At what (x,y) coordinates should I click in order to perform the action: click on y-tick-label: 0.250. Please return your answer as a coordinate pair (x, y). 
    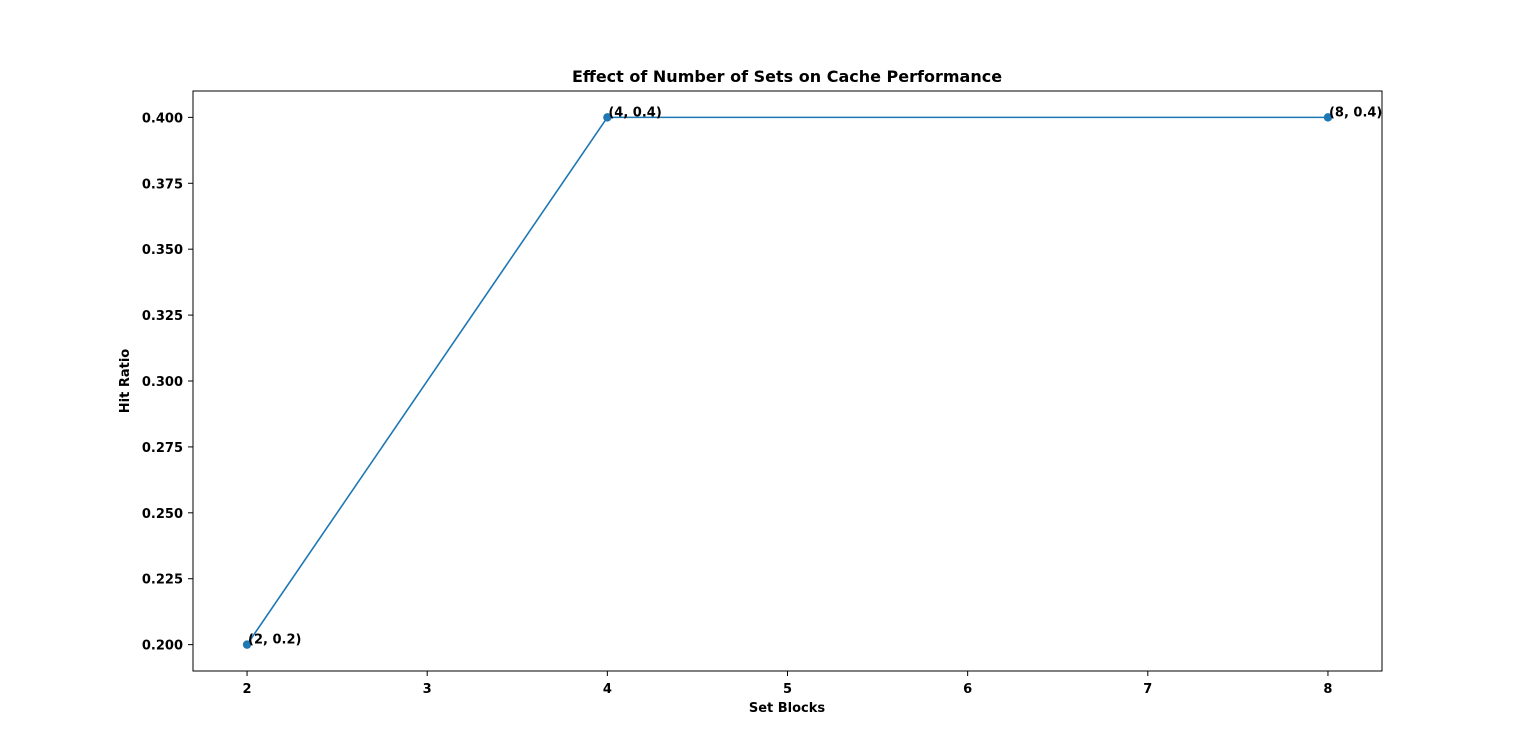
    Looking at the image, I should click on (162, 514).